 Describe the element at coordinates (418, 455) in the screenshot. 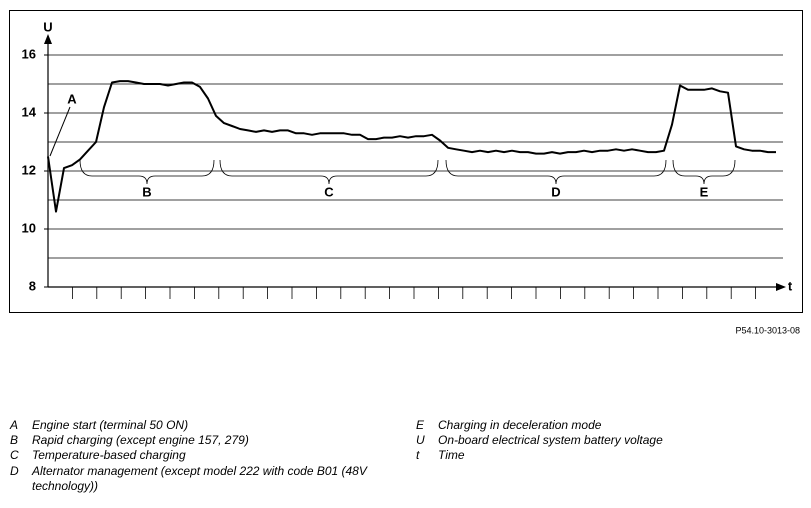

I see `legend-key: t` at that location.